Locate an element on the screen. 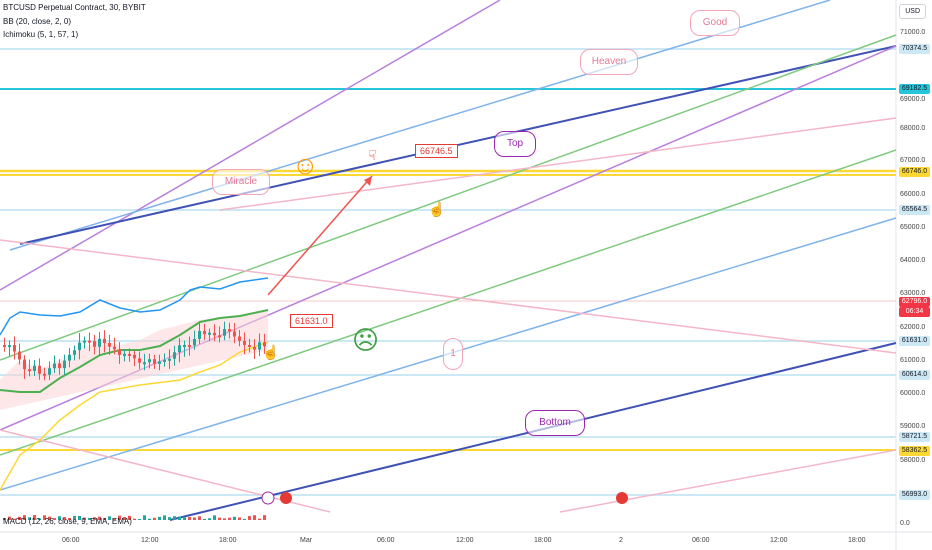  hand-point-icon: ☝ is located at coordinates (271, 352).